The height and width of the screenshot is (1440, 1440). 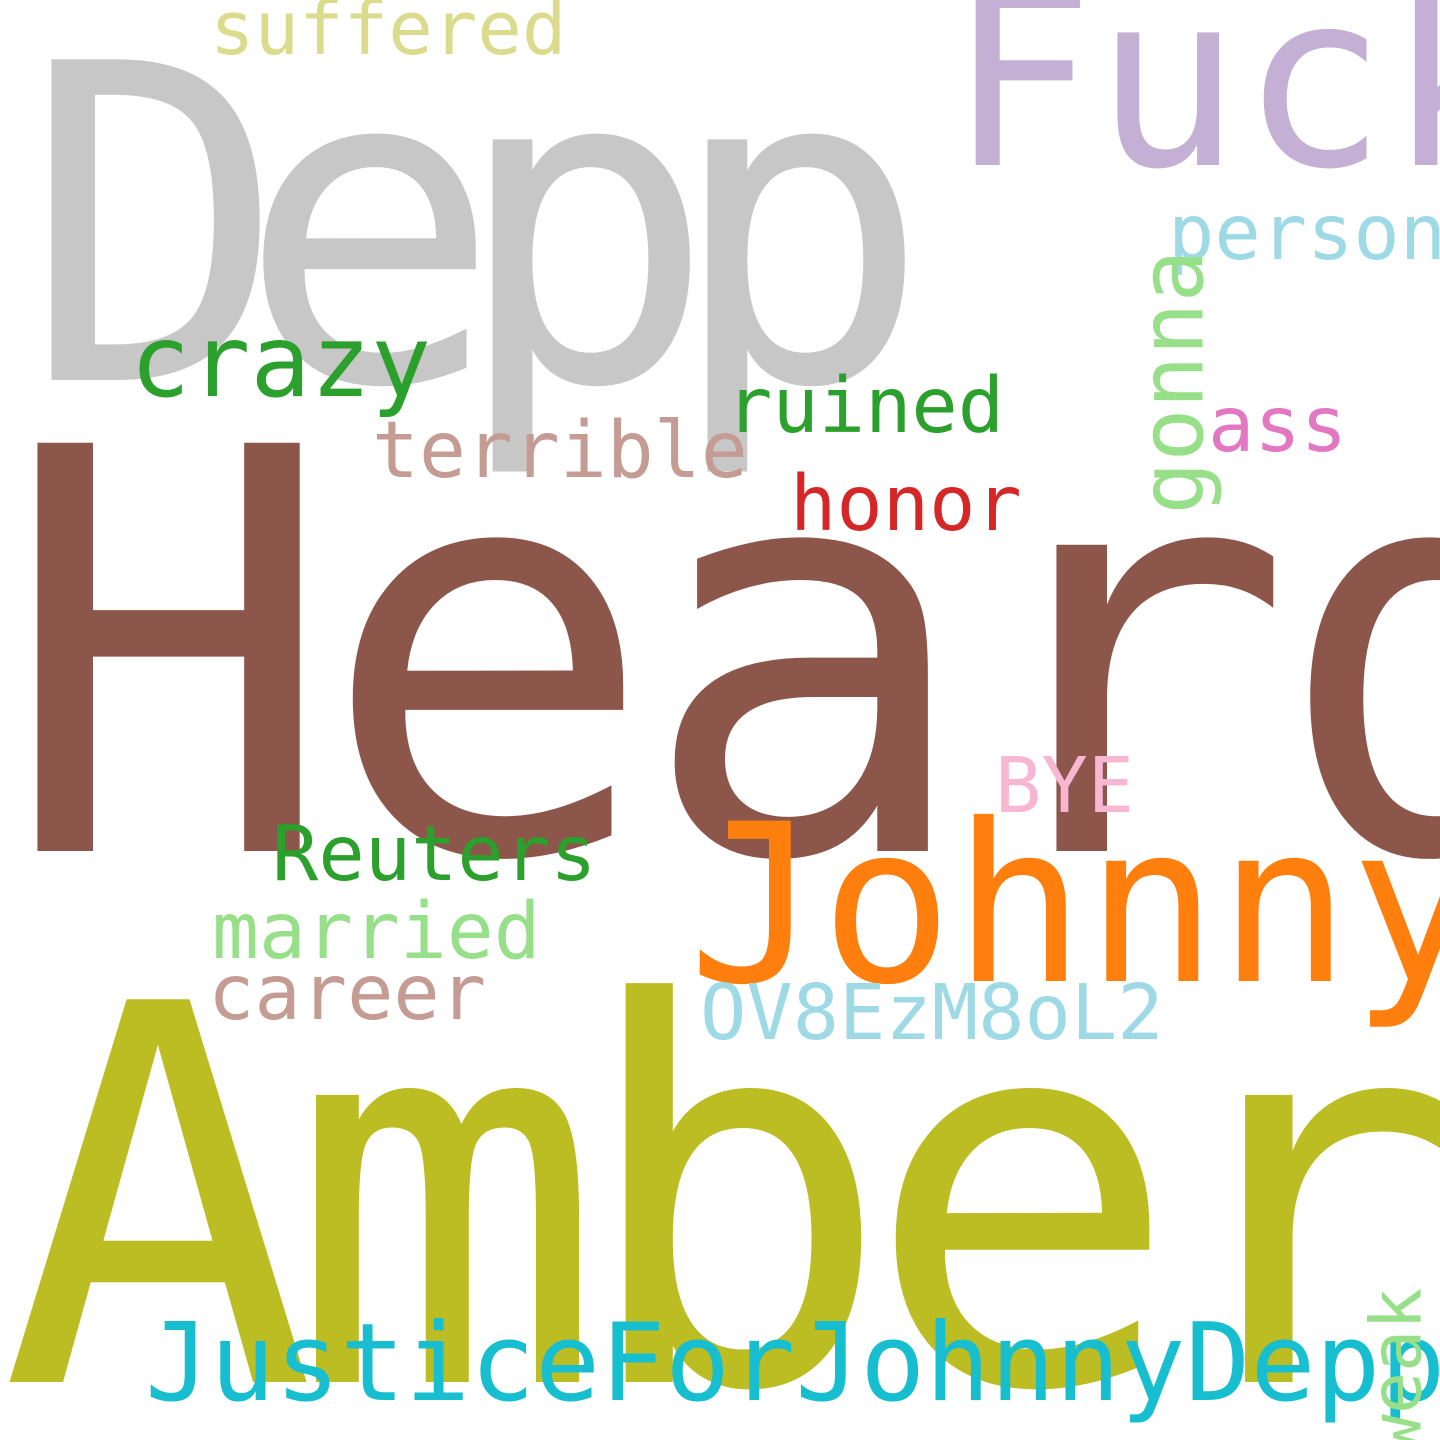 I want to click on word-justicefor-johnnydepp: JusticeForJohnnyDepp, so click(x=792, y=1363).